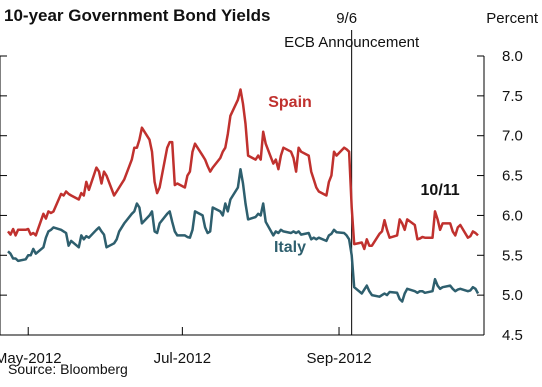 The height and width of the screenshot is (387, 542). What do you see at coordinates (183, 358) in the screenshot?
I see `x-tick-label: Jul-2012` at bounding box center [183, 358].